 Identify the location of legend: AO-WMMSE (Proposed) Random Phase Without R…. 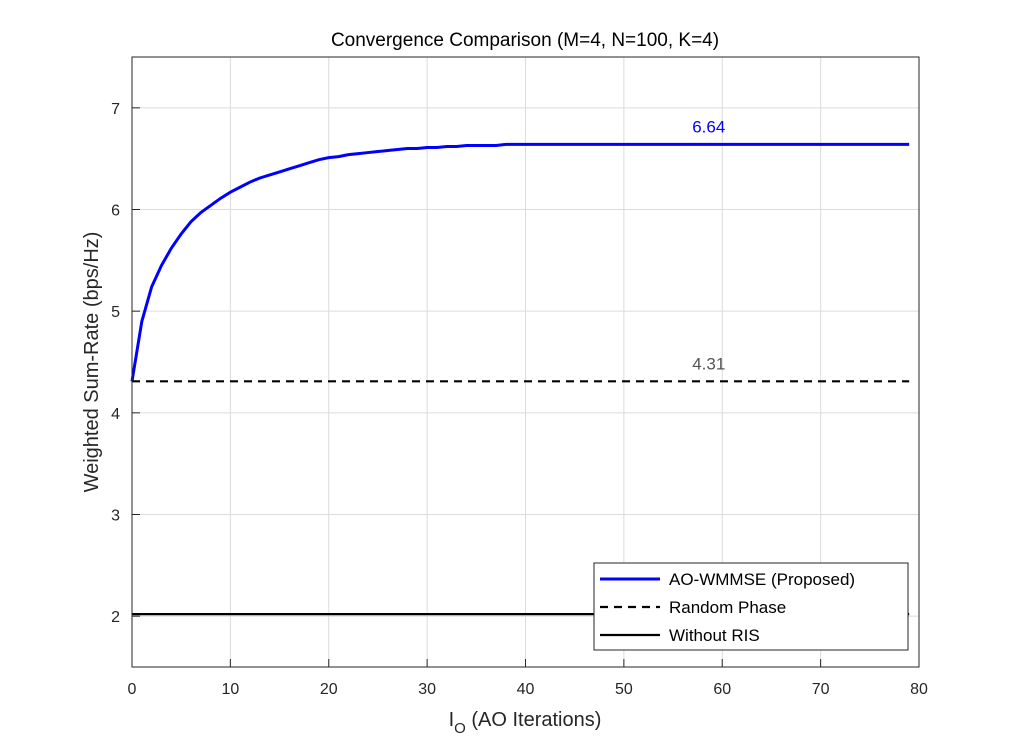
(751, 606).